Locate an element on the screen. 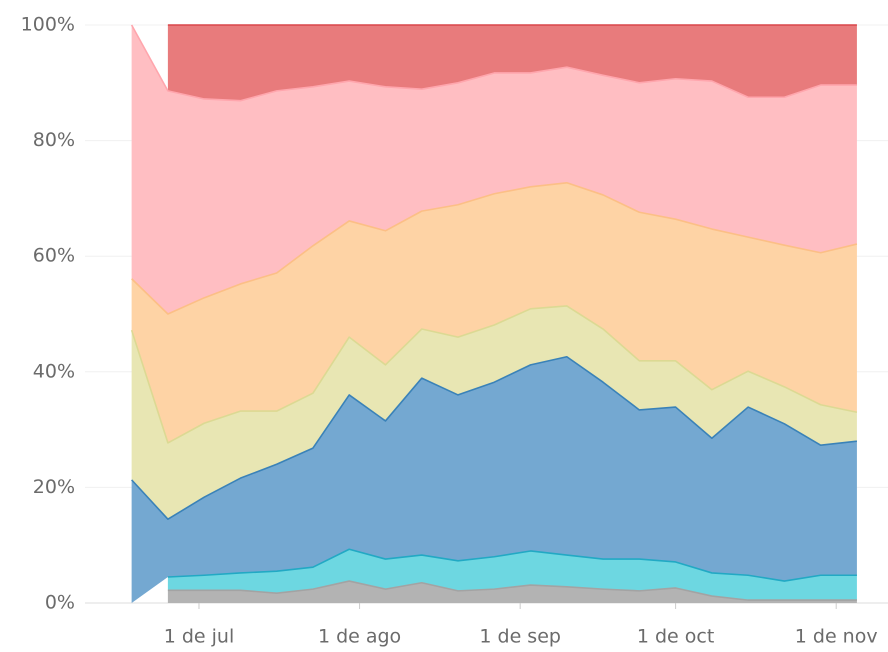 The image size is (888, 652). y-tick-label: 20% is located at coordinates (54, 487).